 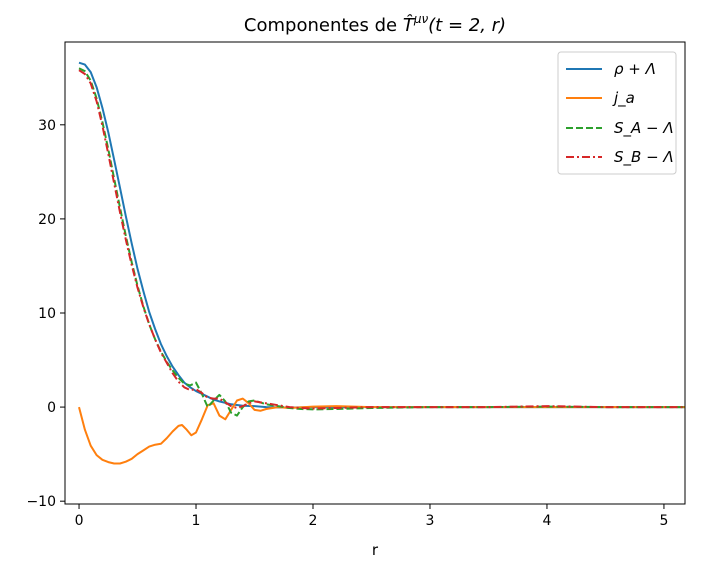 I want to click on chart-title-prefix: Componentes de, so click(x=323, y=25).